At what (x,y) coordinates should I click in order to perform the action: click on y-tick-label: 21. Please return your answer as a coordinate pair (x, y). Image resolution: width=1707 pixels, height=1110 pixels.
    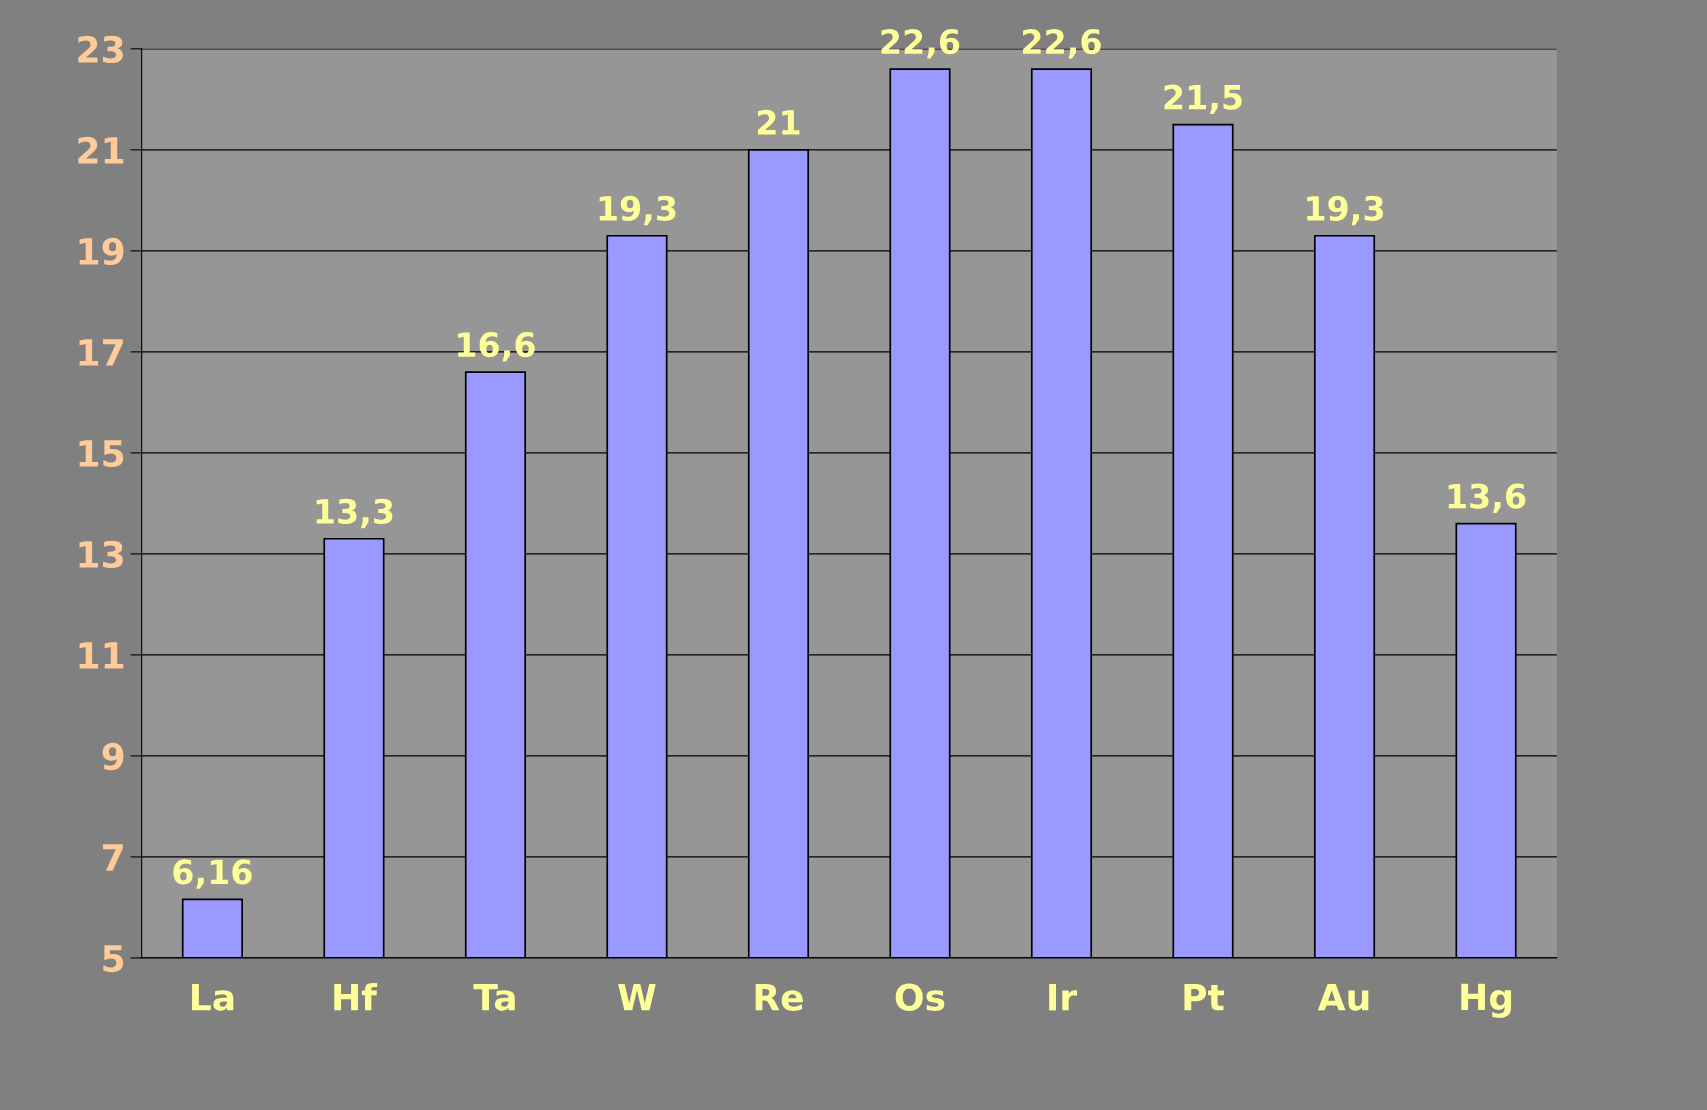
    Looking at the image, I should click on (101, 150).